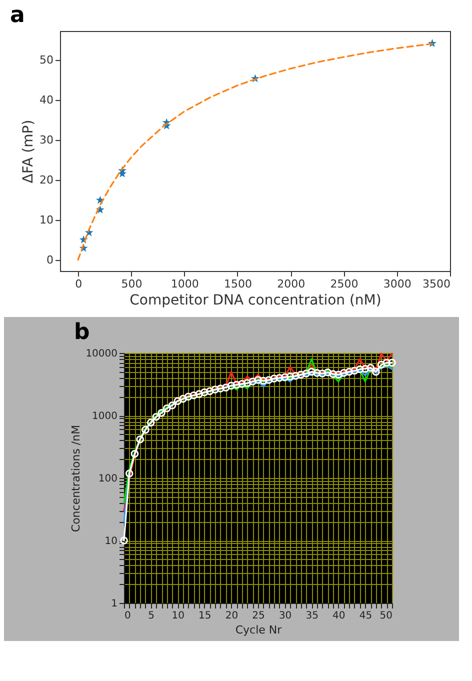 The width and height of the screenshot is (472, 681). What do you see at coordinates (102, 354) in the screenshot?
I see `y-tick-label: 10000` at bounding box center [102, 354].